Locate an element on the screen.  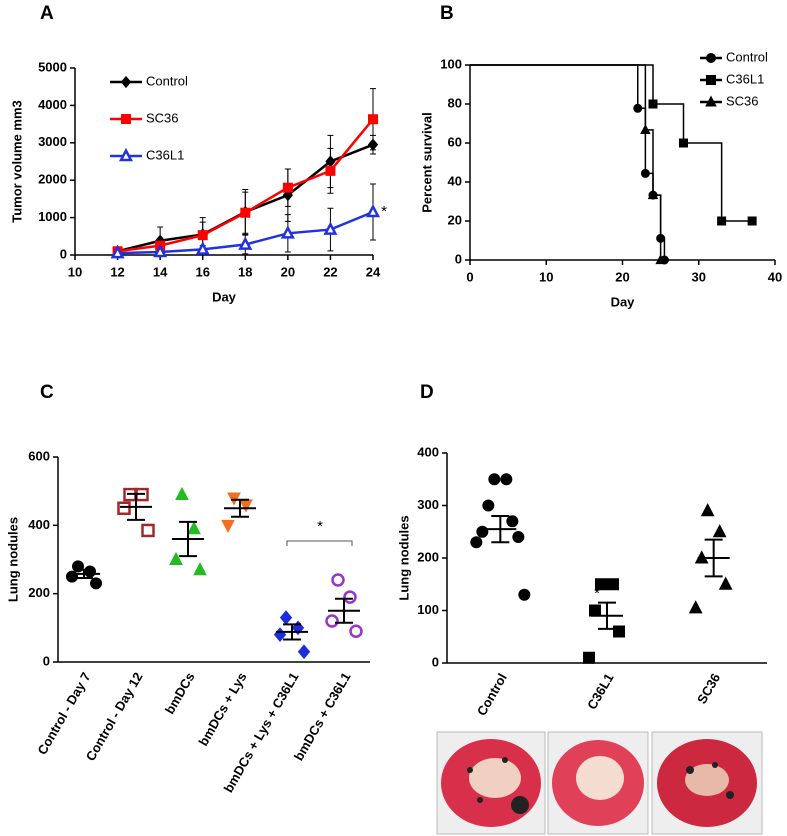
category-label: Control is located at coordinates (492, 695).